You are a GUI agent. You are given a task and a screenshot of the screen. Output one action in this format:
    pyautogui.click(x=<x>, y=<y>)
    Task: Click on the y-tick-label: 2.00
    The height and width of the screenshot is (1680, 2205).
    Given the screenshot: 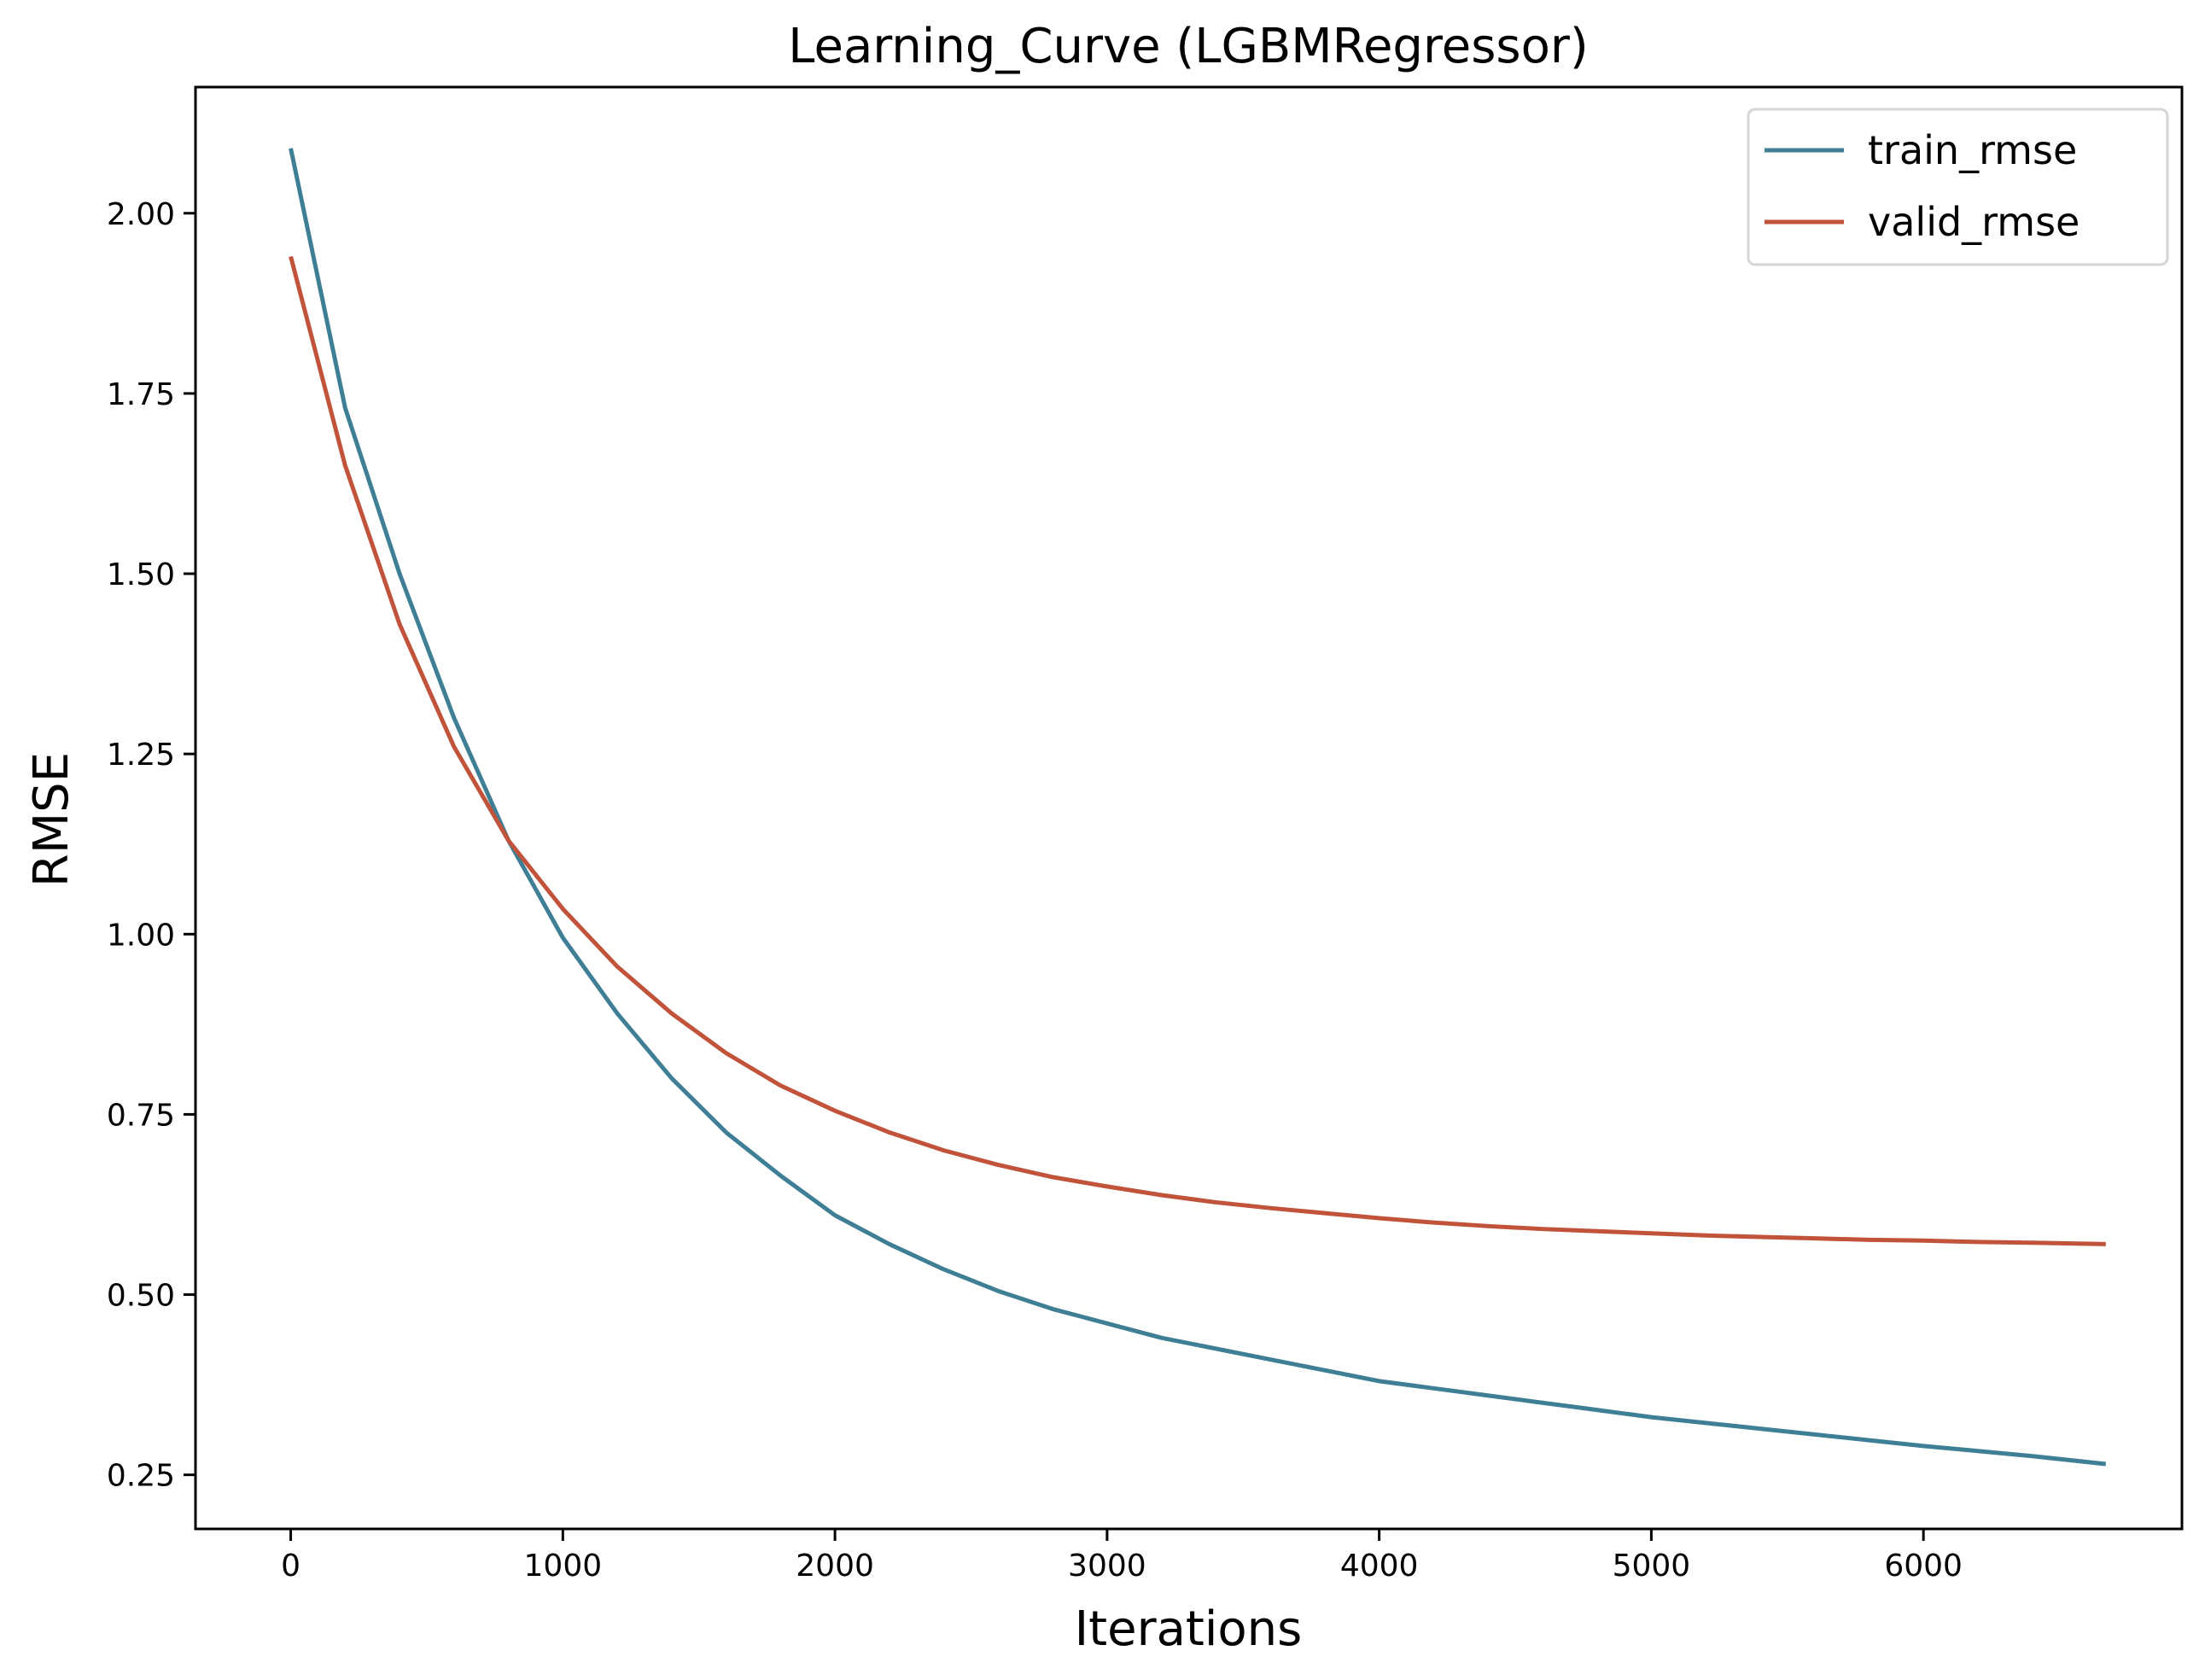 What is the action you would take?
    pyautogui.click(x=141, y=214)
    